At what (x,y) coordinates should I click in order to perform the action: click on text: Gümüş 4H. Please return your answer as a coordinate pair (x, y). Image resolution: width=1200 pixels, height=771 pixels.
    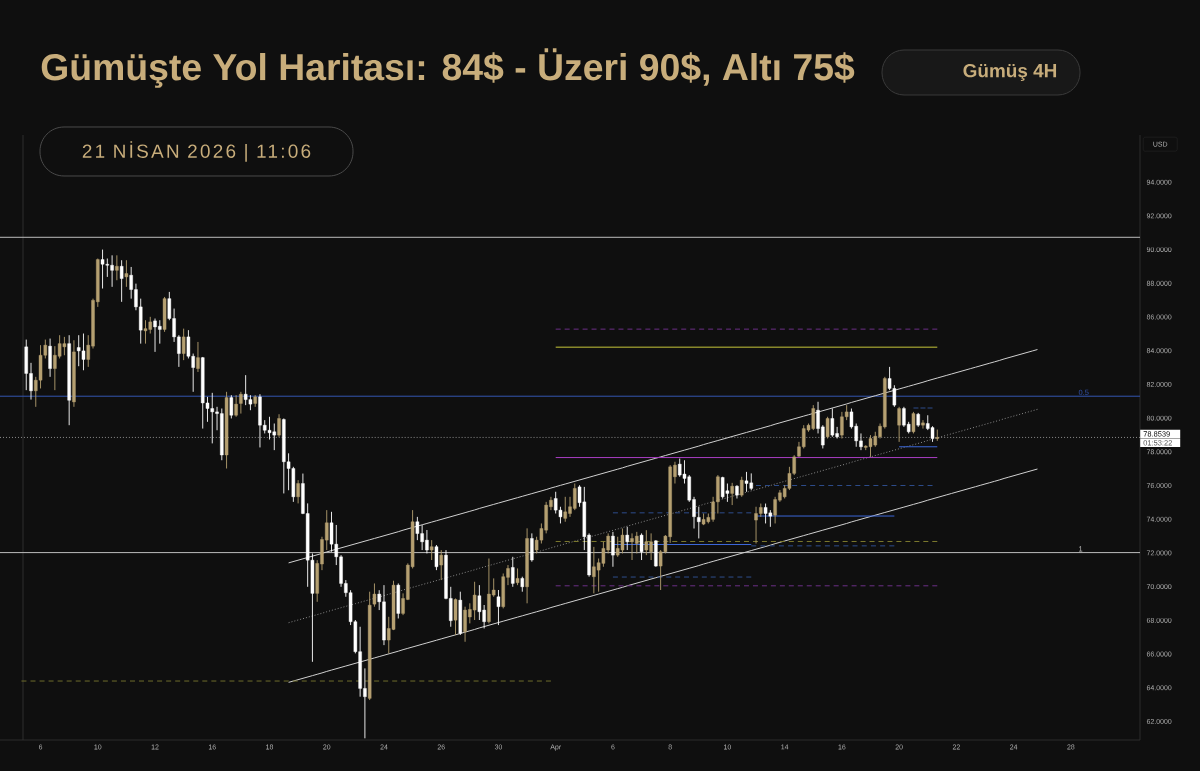
    Looking at the image, I should click on (1010, 72).